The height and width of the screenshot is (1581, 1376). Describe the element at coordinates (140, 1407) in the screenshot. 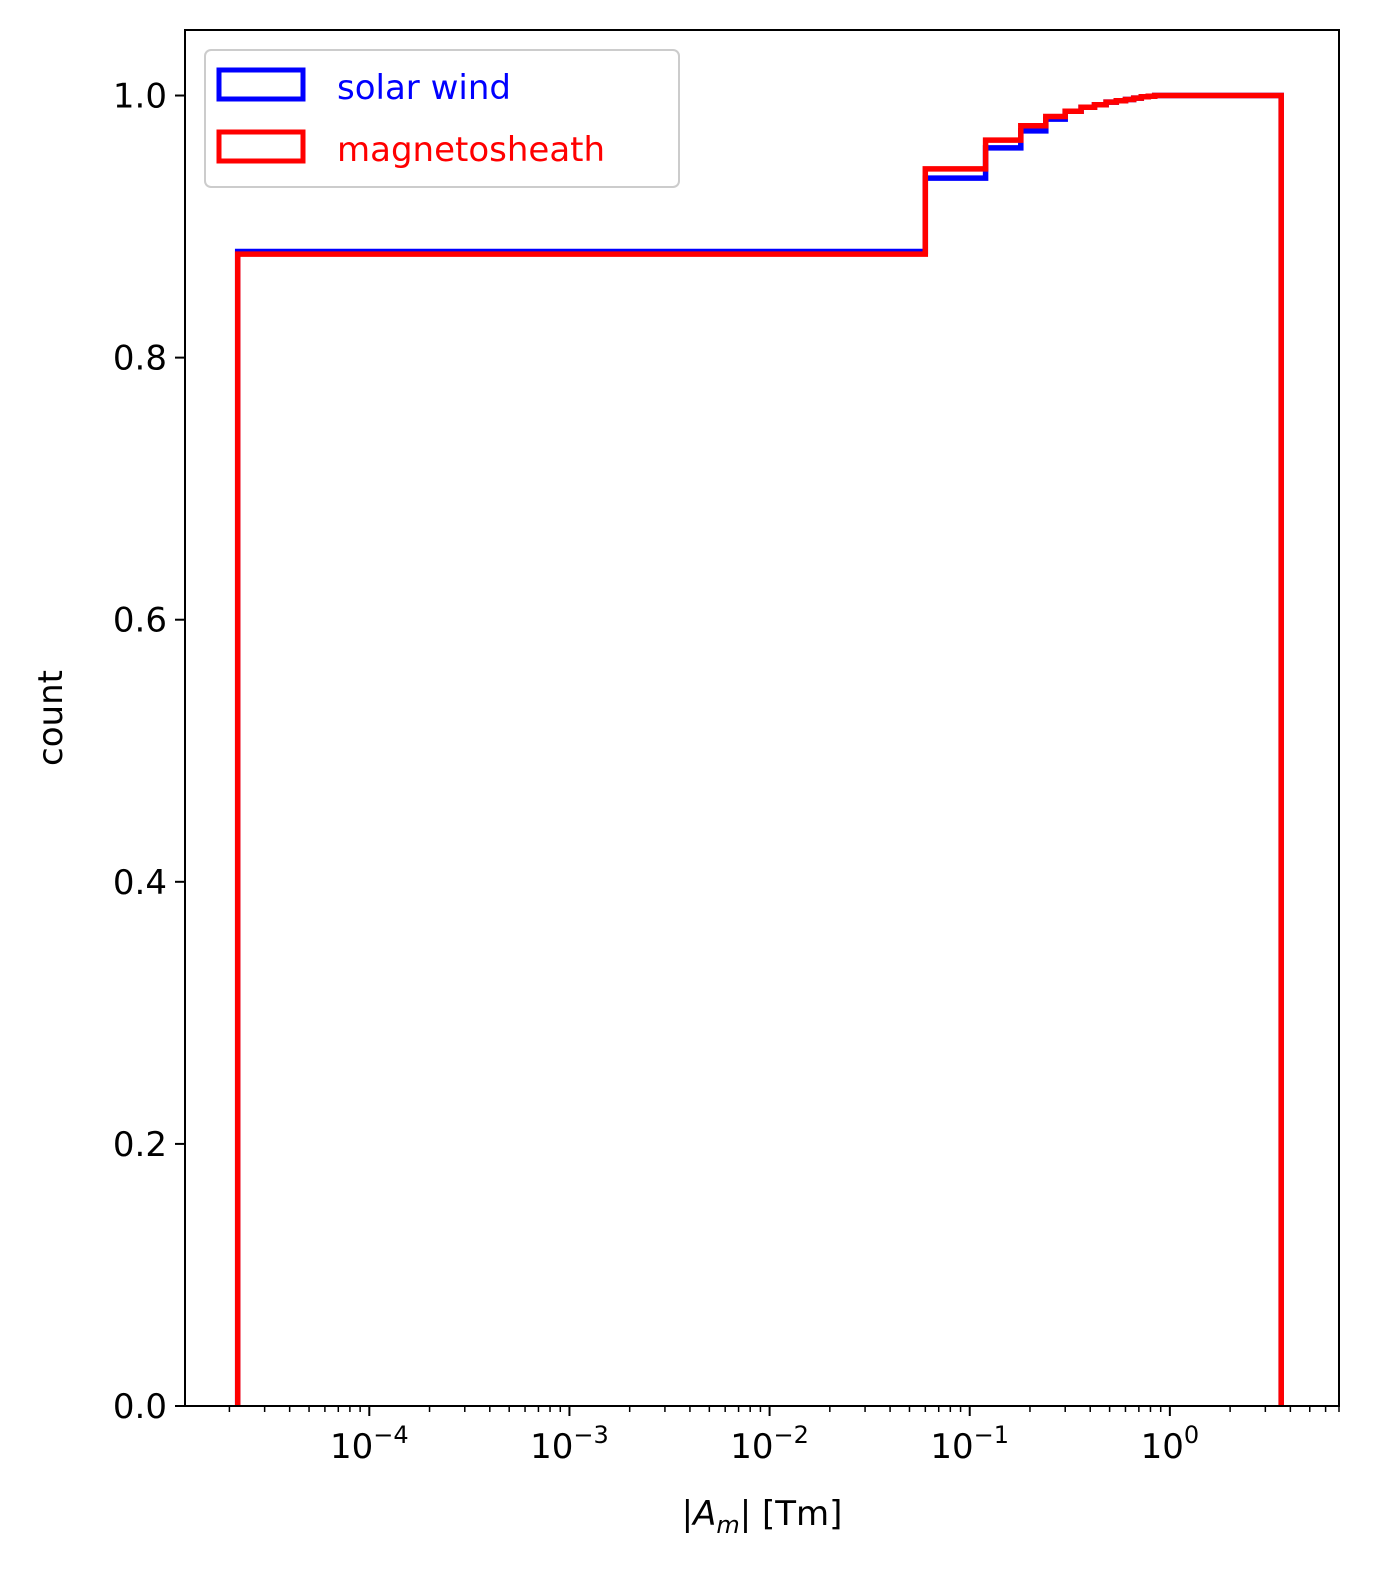

I see `y-tick-label: 0.0` at that location.